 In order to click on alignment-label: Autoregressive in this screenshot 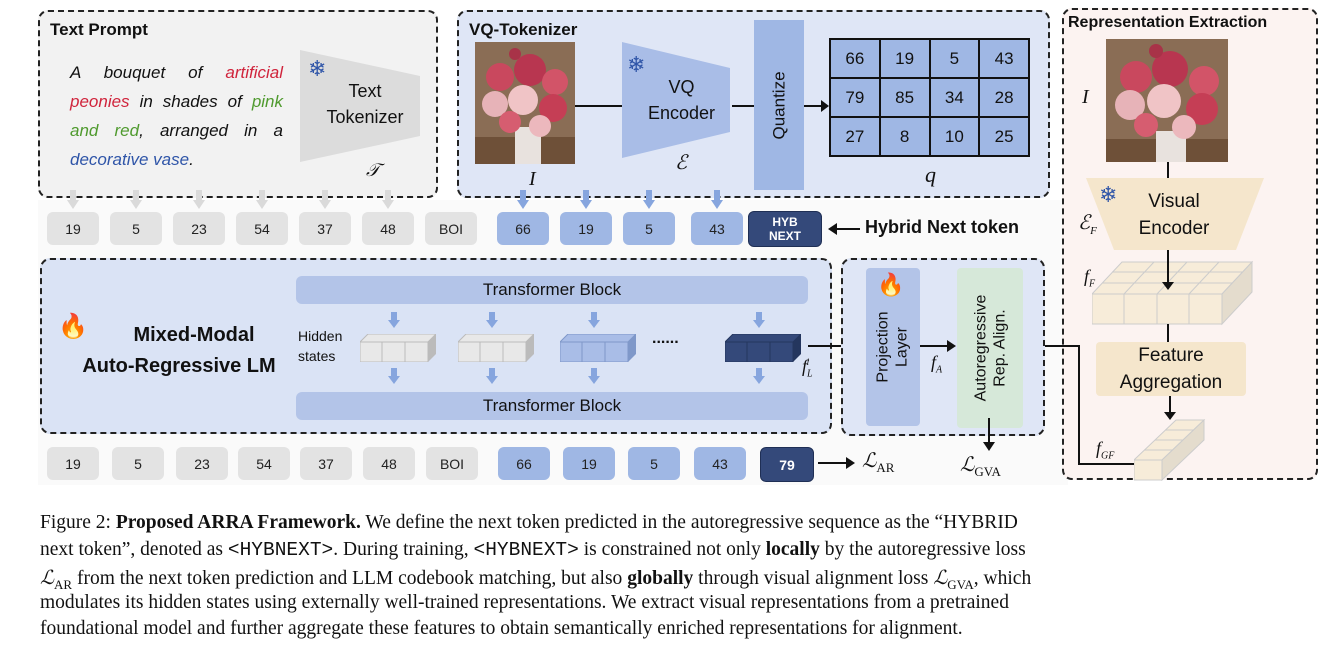, I will do `click(980, 348)`.